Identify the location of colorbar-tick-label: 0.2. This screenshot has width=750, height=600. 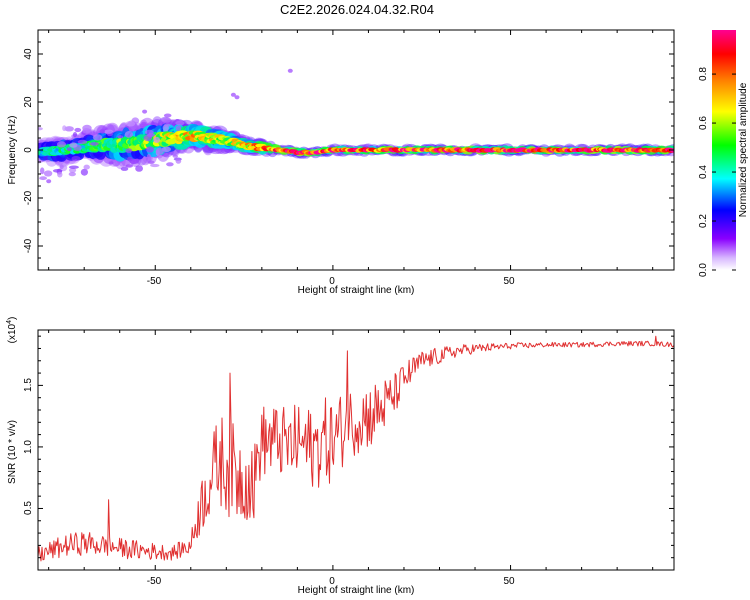
(703, 221).